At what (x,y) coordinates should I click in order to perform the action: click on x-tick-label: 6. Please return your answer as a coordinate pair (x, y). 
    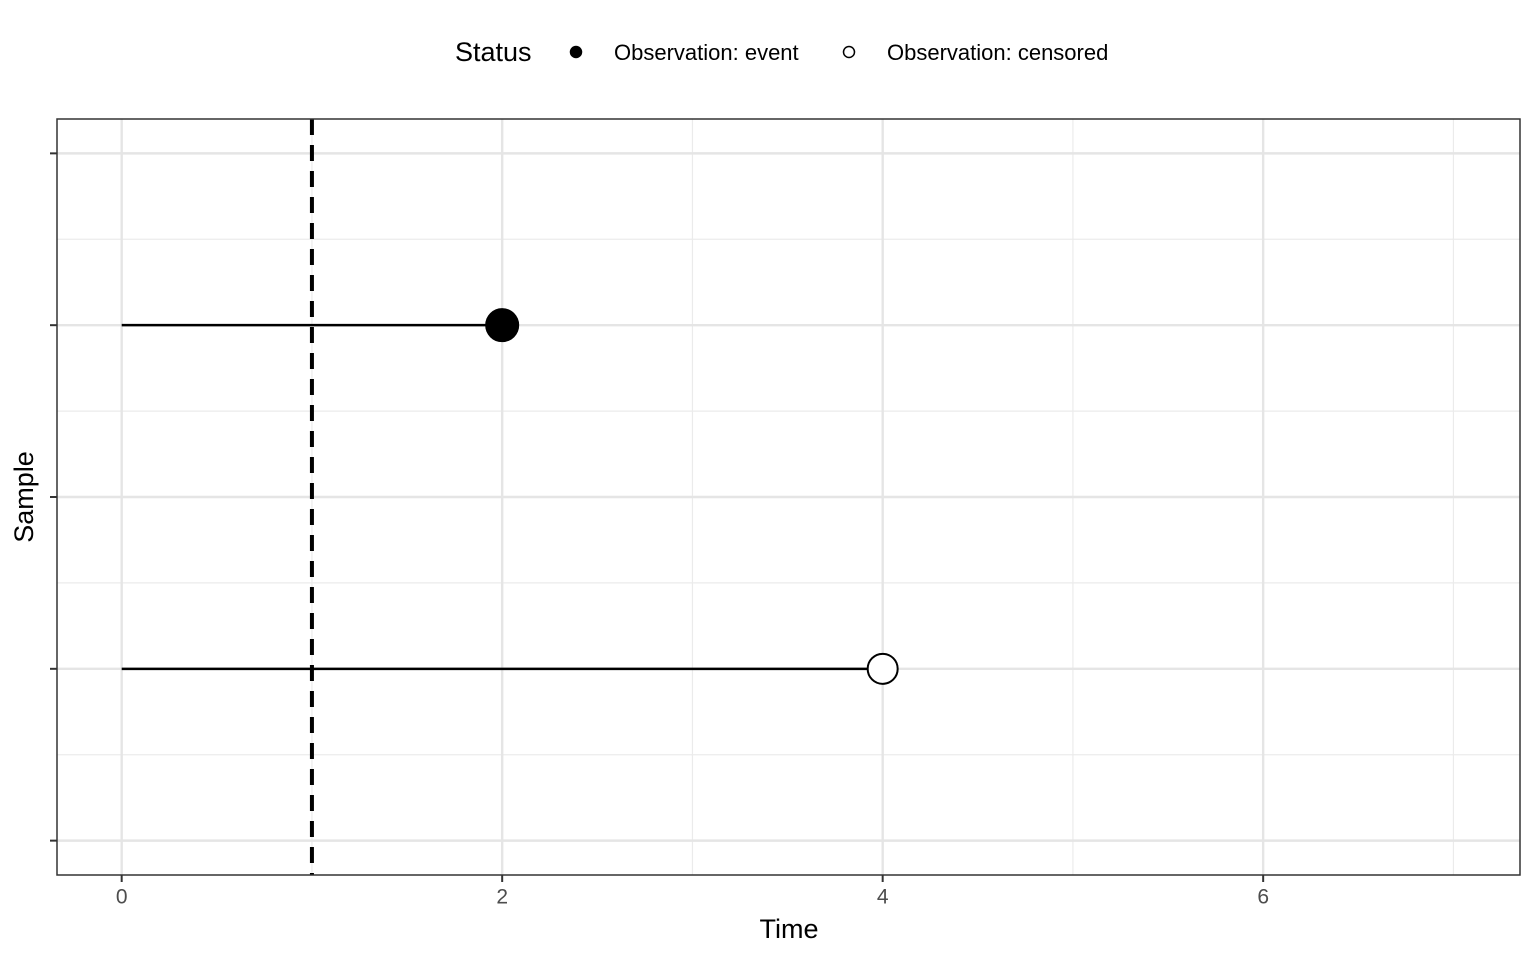
    Looking at the image, I should click on (1263, 897).